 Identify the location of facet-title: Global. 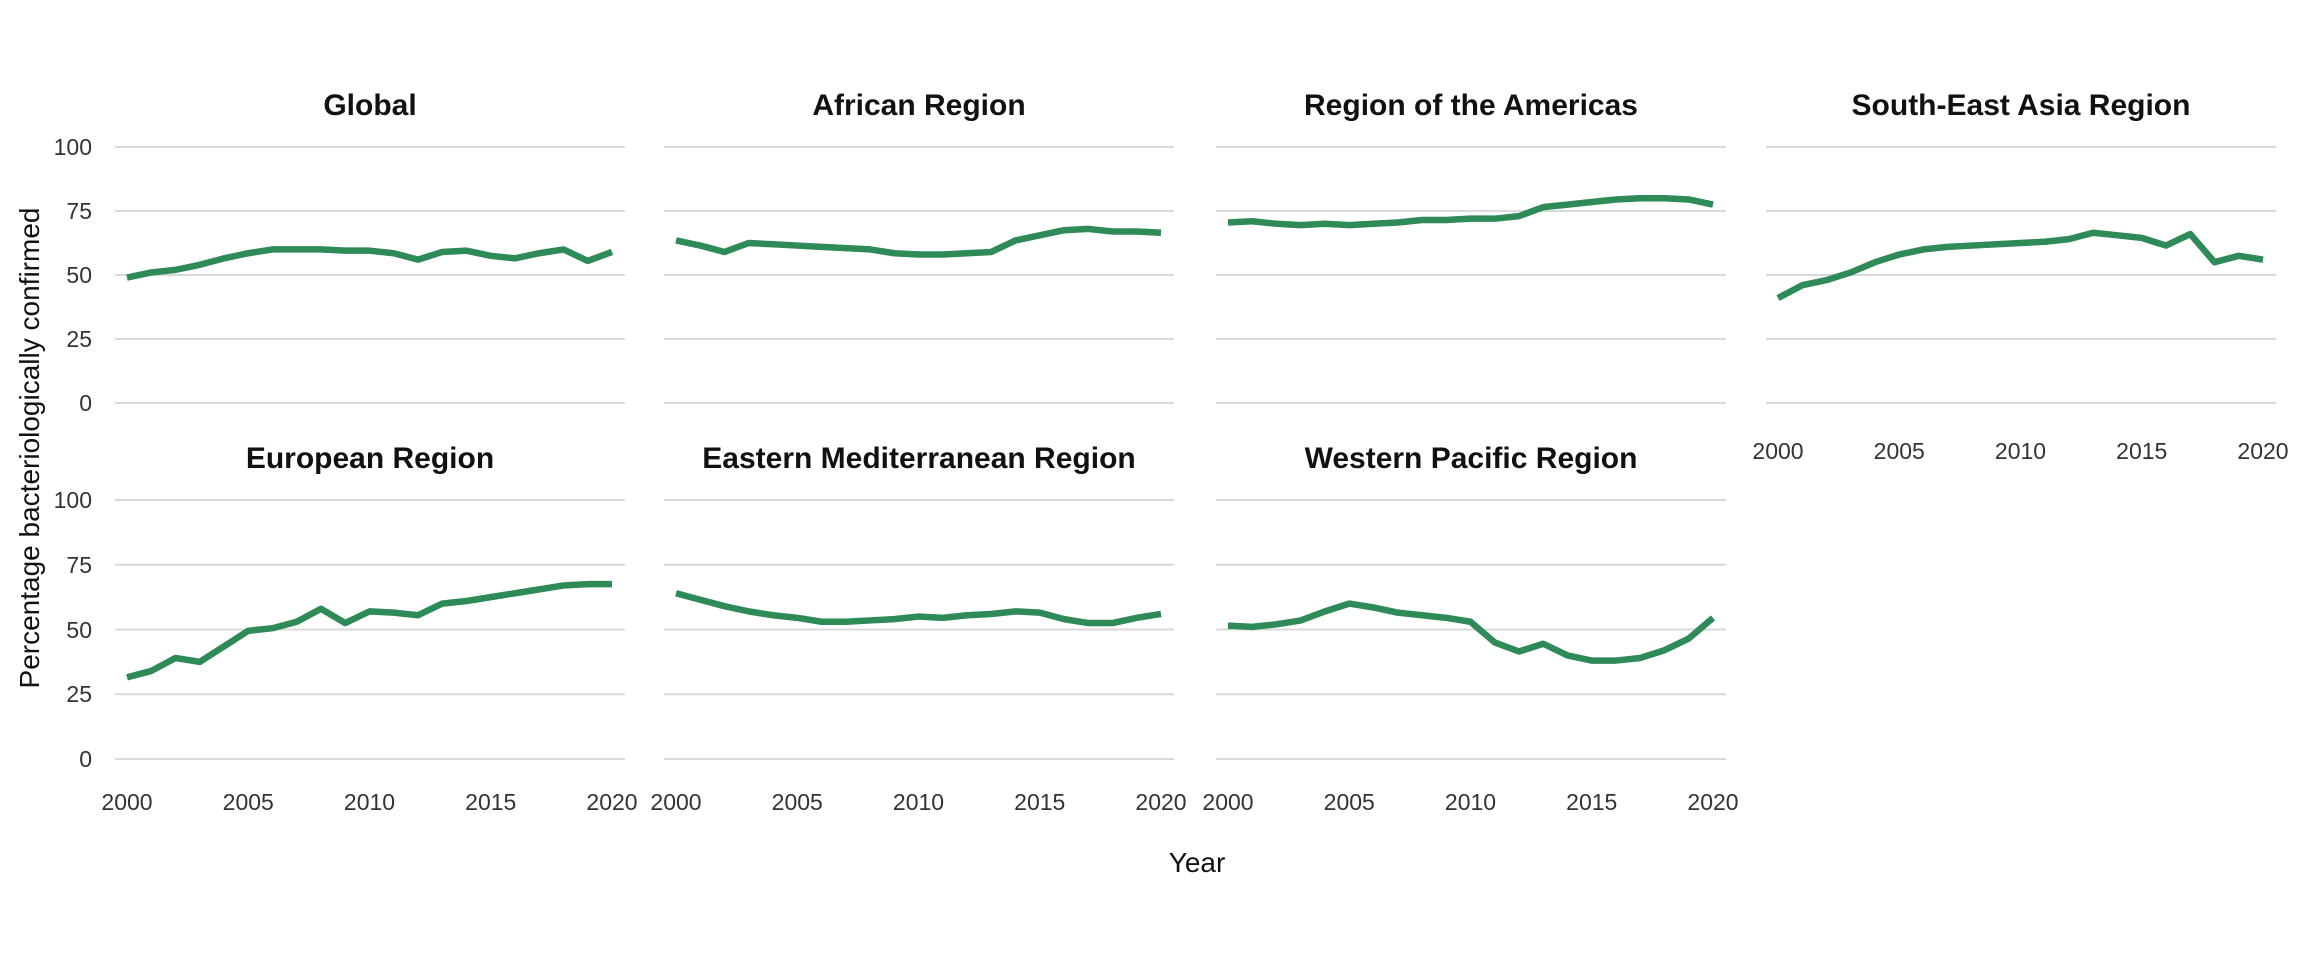
(370, 105).